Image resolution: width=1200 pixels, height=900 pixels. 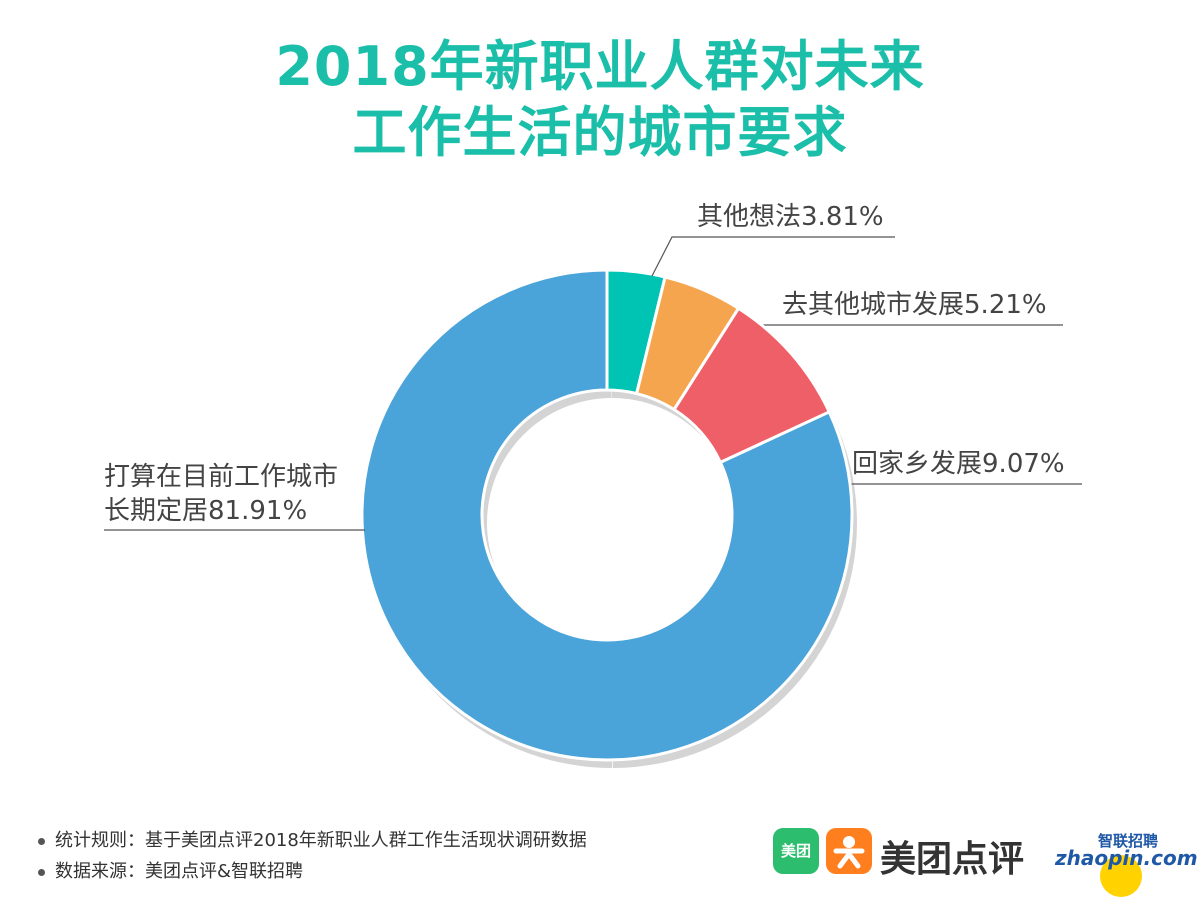 What do you see at coordinates (312, 839) in the screenshot?
I see `footer-note: 统计规则：基于美团点评2018年新职业人群工作生活现状调研数据` at bounding box center [312, 839].